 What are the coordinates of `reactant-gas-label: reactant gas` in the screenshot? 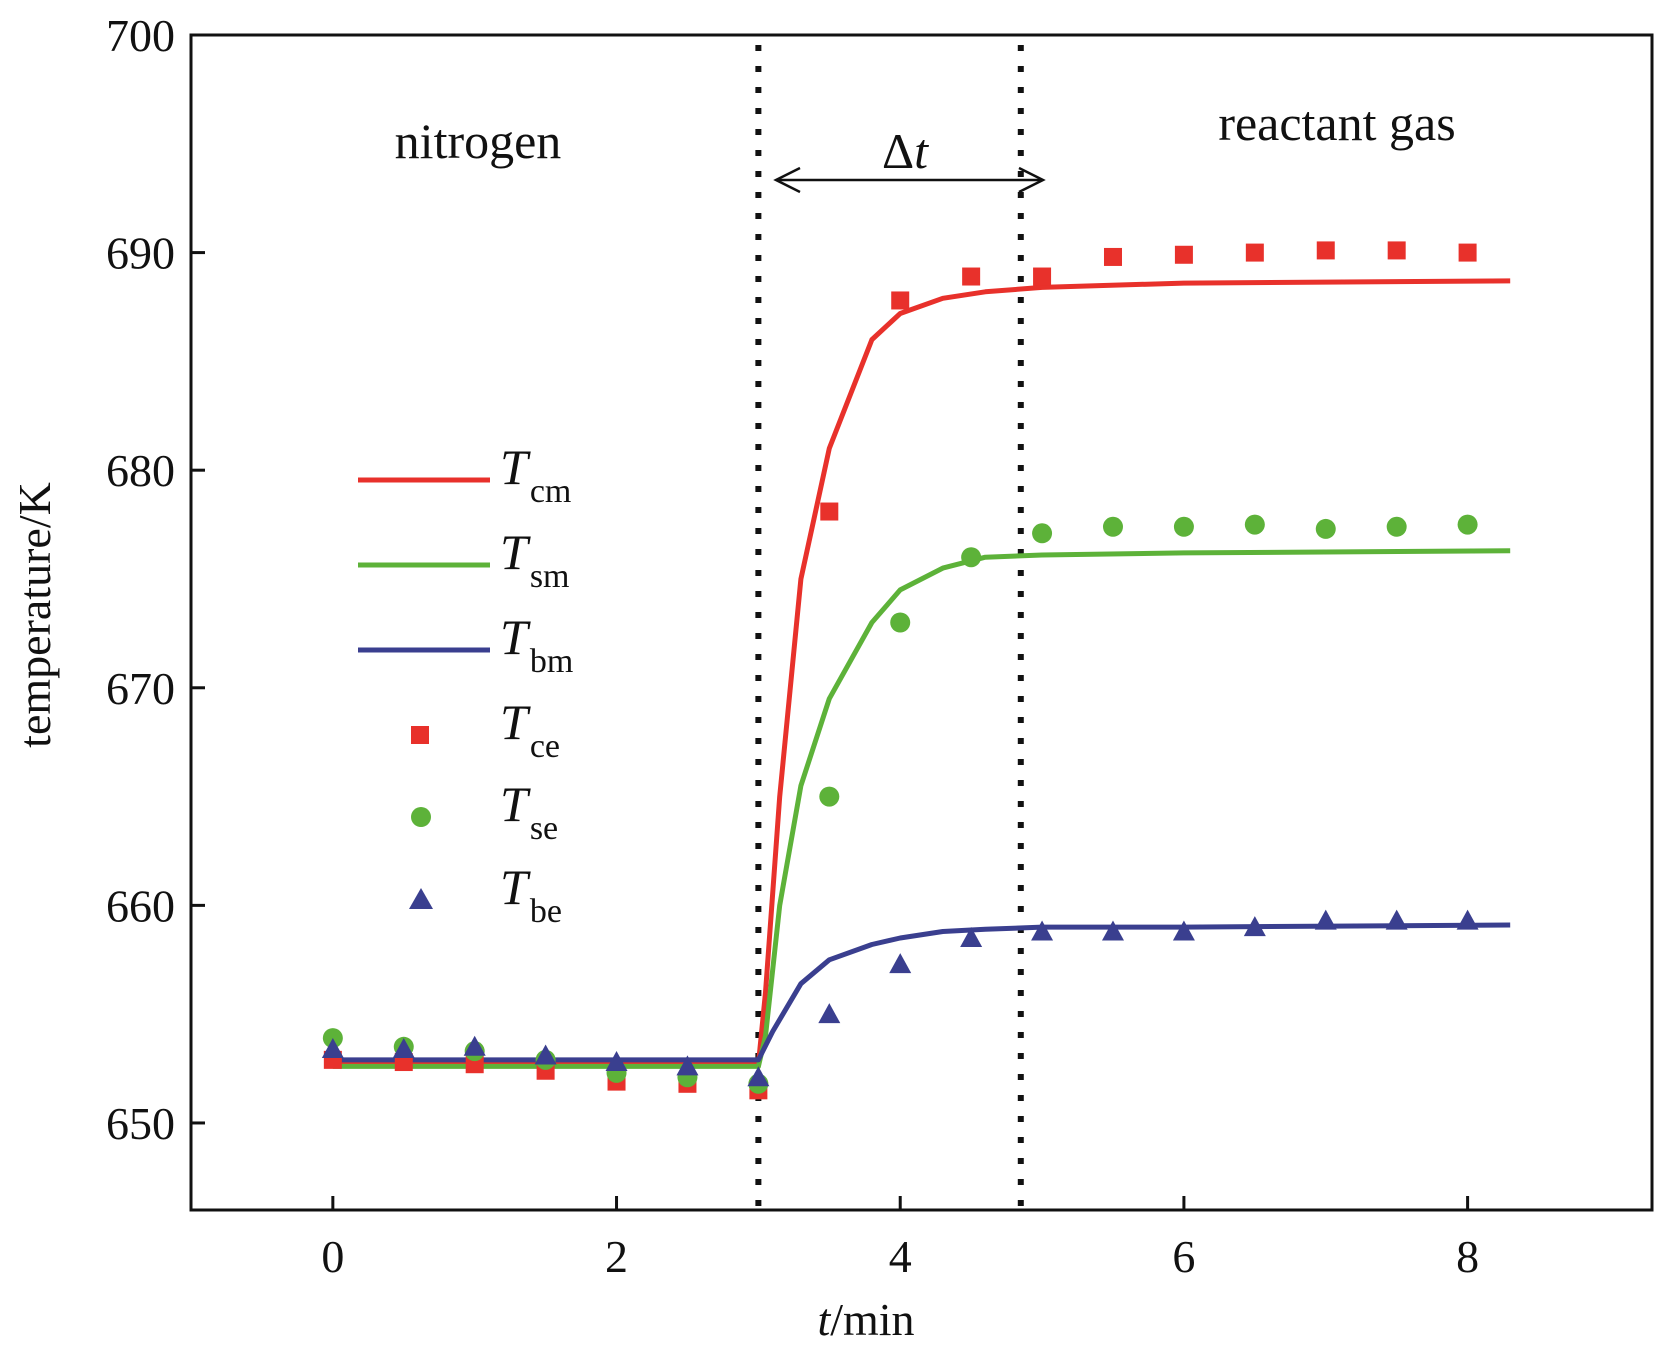 It's located at (1336, 123).